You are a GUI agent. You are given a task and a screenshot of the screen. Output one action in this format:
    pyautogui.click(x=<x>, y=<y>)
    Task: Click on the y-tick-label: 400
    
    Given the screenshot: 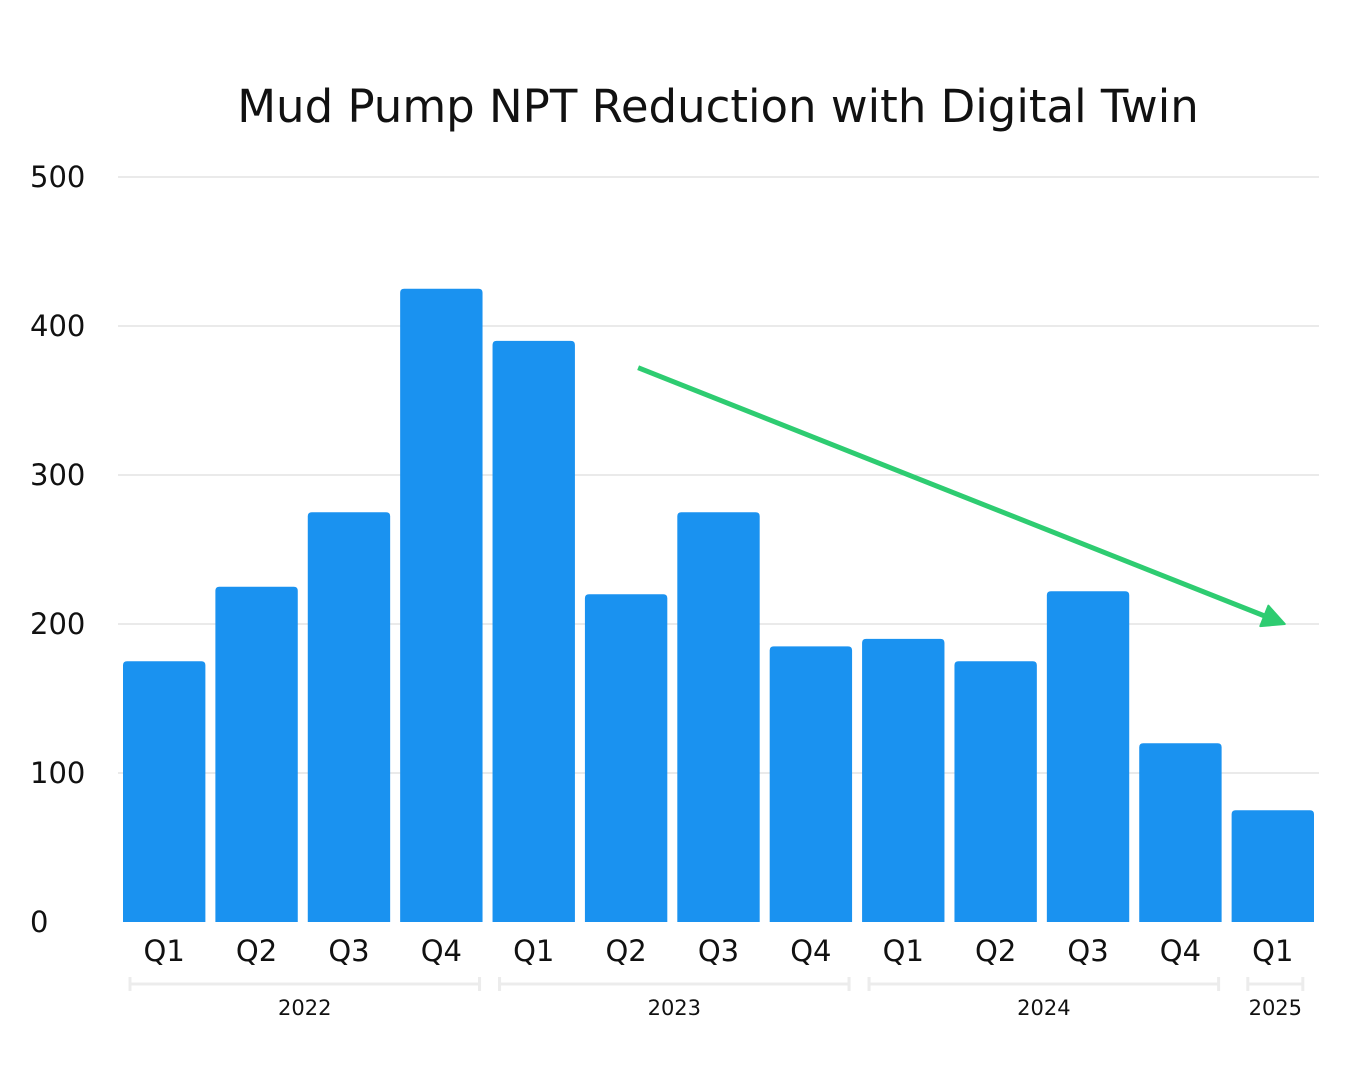 What is the action you would take?
    pyautogui.click(x=57, y=326)
    